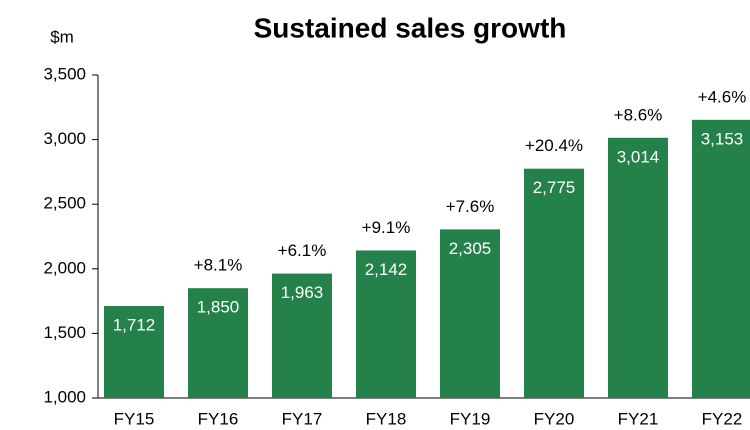 This screenshot has width=750, height=430. I want to click on y-tick-label: 2,500, so click(64, 203).